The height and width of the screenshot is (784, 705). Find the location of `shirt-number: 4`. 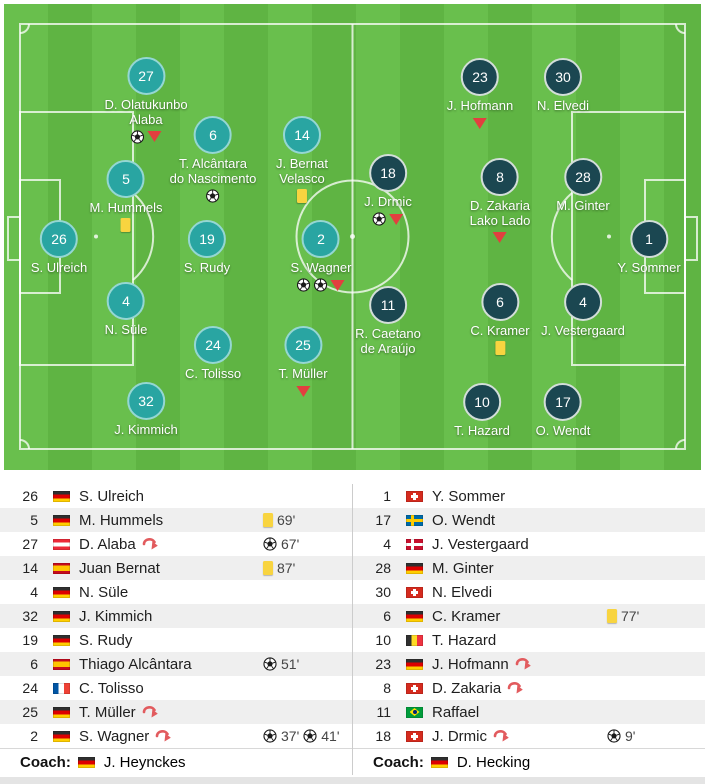

shirt-number: 4 is located at coordinates (387, 544).